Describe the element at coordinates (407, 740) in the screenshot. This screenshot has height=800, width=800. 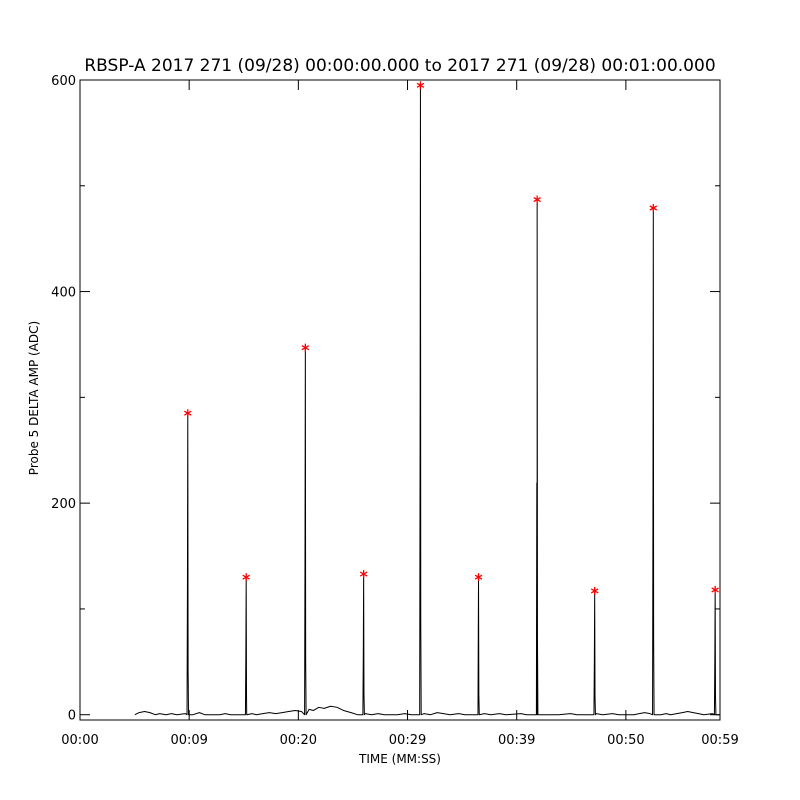
I see `x-tick-label: 00:29` at that location.